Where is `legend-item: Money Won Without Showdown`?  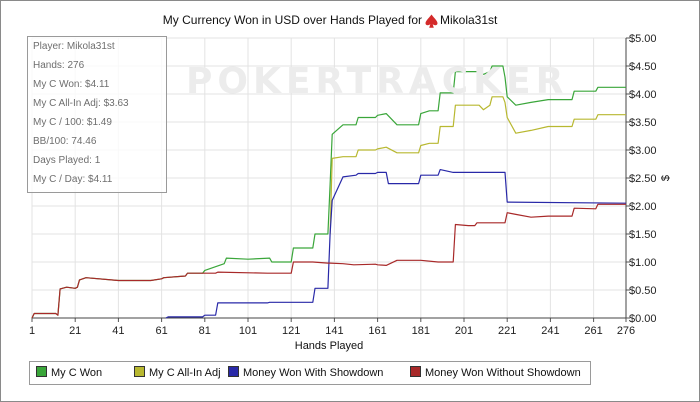
legend-item: Money Won Without Showdown is located at coordinates (495, 372).